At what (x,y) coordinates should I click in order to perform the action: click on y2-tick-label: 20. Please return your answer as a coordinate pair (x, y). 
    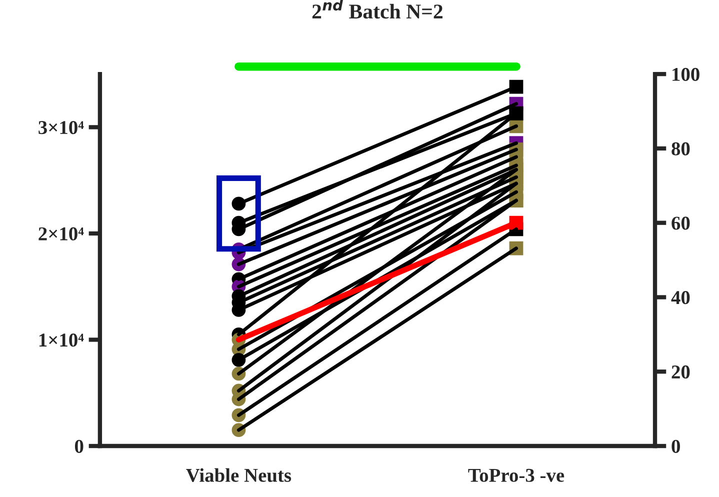
    Looking at the image, I should click on (681, 372).